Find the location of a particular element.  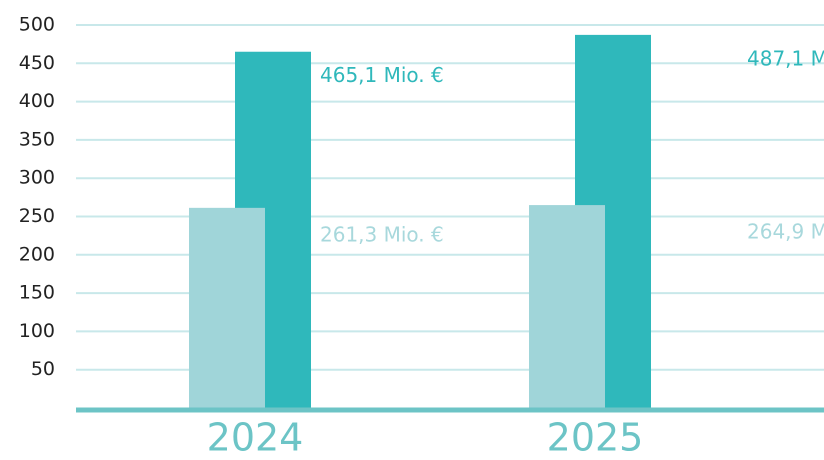

y-tick-label: 200 is located at coordinates (37, 254).